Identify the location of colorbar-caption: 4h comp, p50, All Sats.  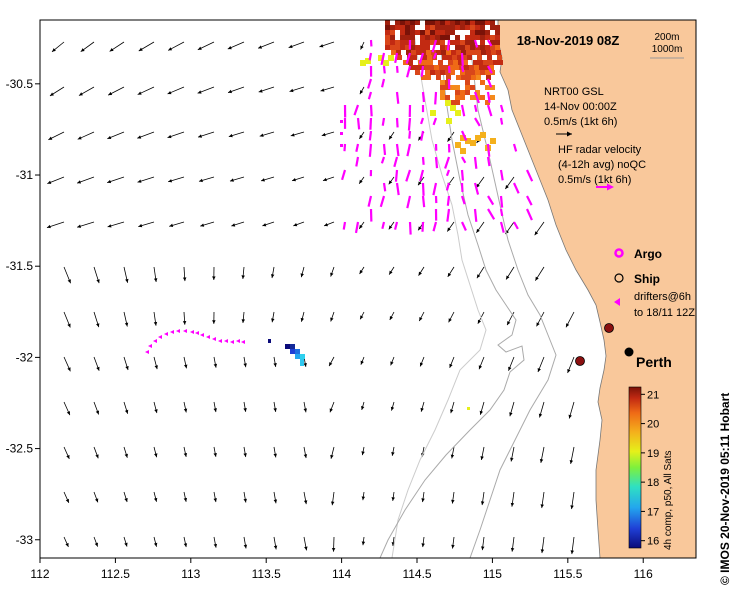
(668, 500).